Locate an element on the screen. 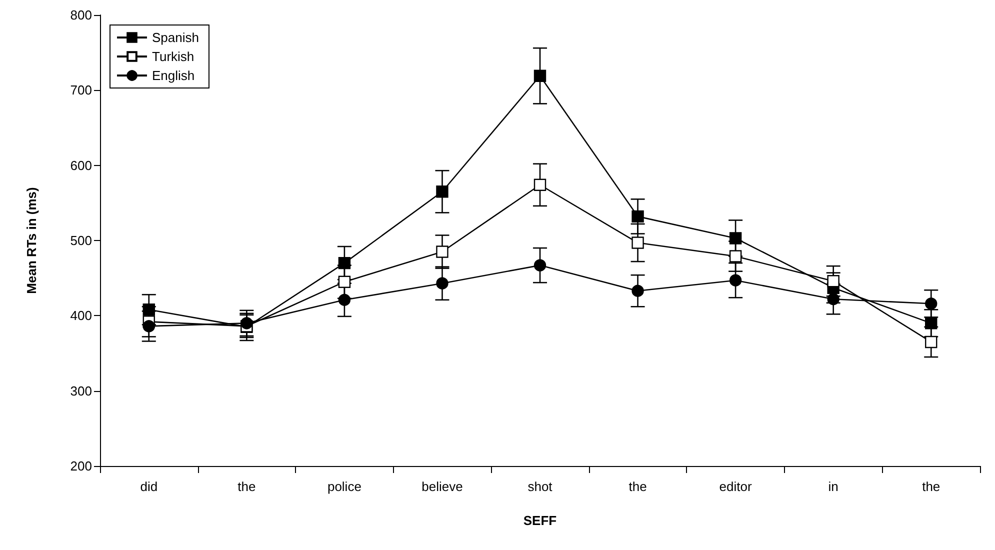 This screenshot has width=995, height=550. x-tick-label: shot is located at coordinates (540, 486).